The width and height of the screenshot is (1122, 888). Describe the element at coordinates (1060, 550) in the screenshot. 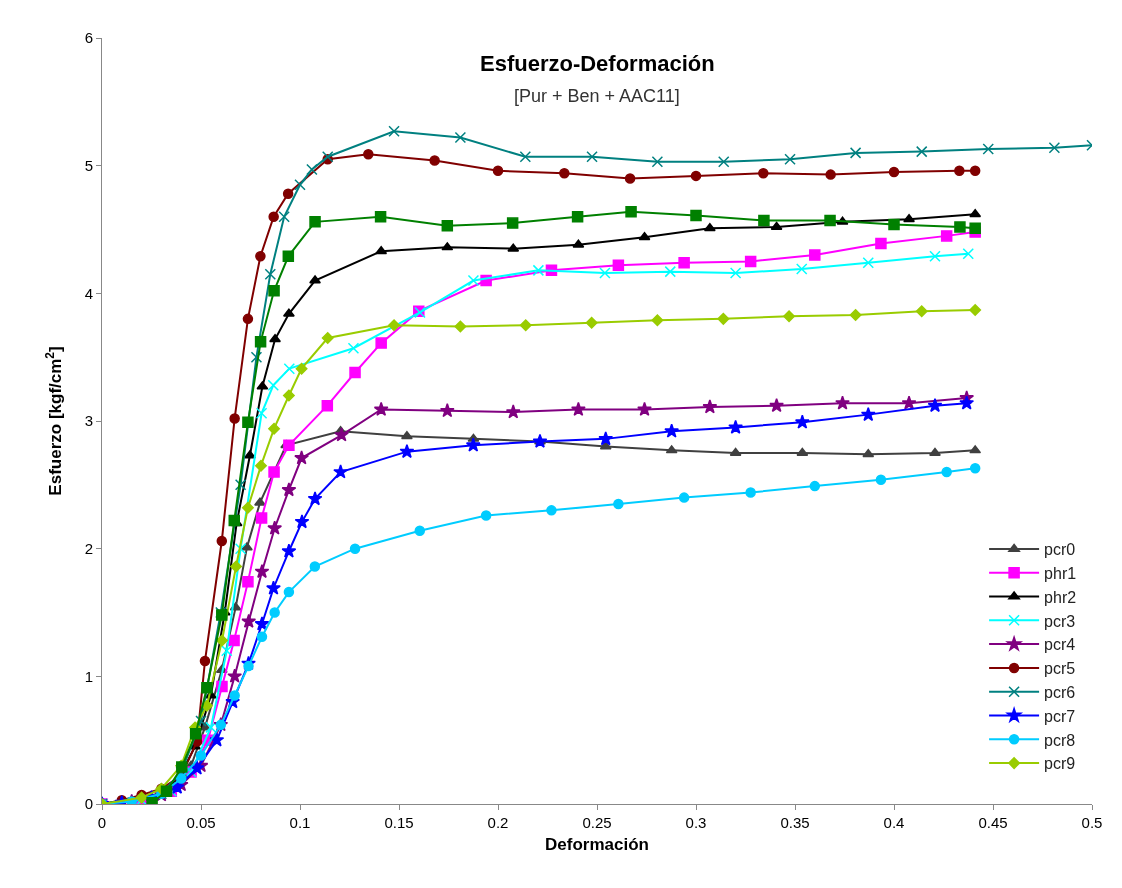

I see `legend-label: pcr0` at that location.